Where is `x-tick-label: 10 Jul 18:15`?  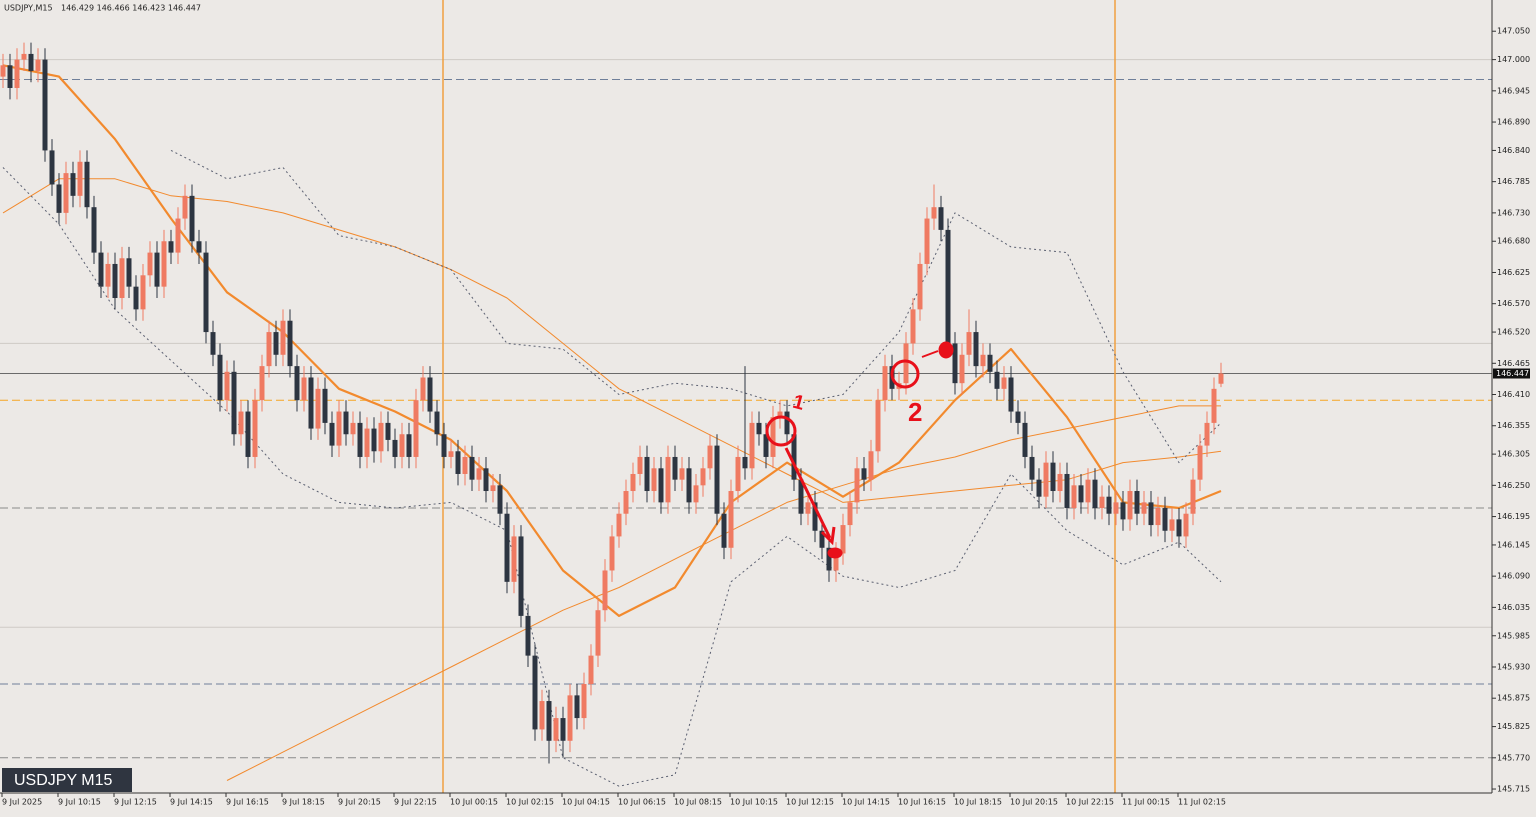
x-tick-label: 10 Jul 18:15 is located at coordinates (978, 802).